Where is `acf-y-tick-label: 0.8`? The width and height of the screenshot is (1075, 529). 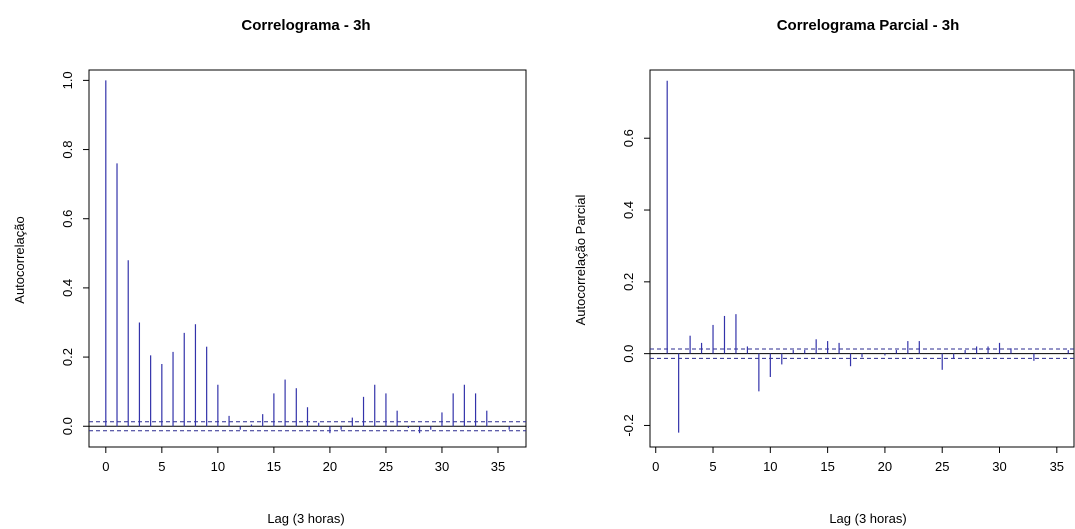
acf-y-tick-label: 0.8 is located at coordinates (67, 150).